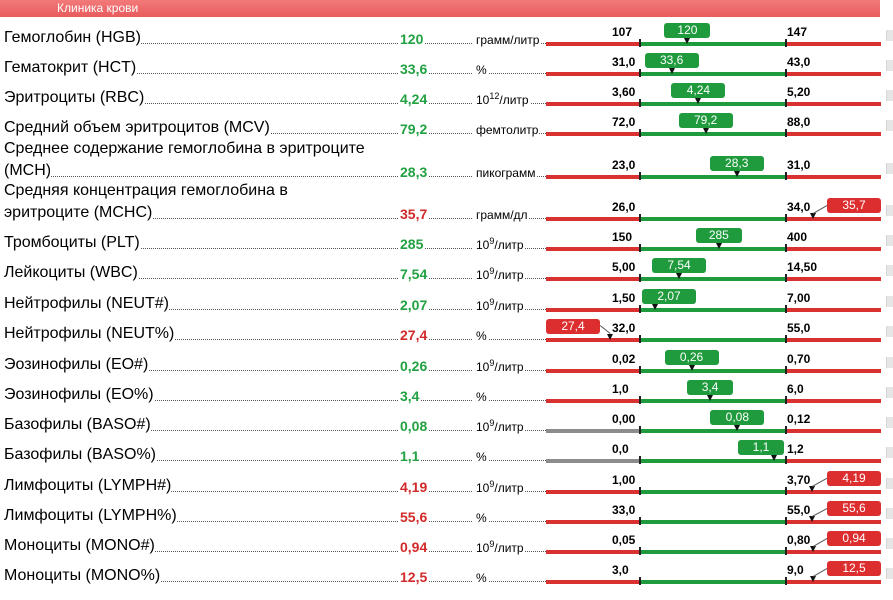  What do you see at coordinates (737, 417) in the screenshot?
I see `value-marker: 0,08` at bounding box center [737, 417].